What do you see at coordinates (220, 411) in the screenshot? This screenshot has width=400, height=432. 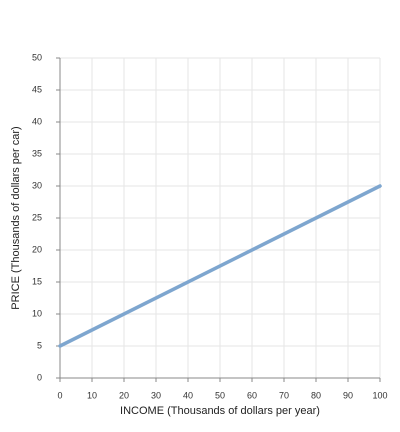 I see `x-axis-label: INCOME (Thousands of dollars per year)` at bounding box center [220, 411].